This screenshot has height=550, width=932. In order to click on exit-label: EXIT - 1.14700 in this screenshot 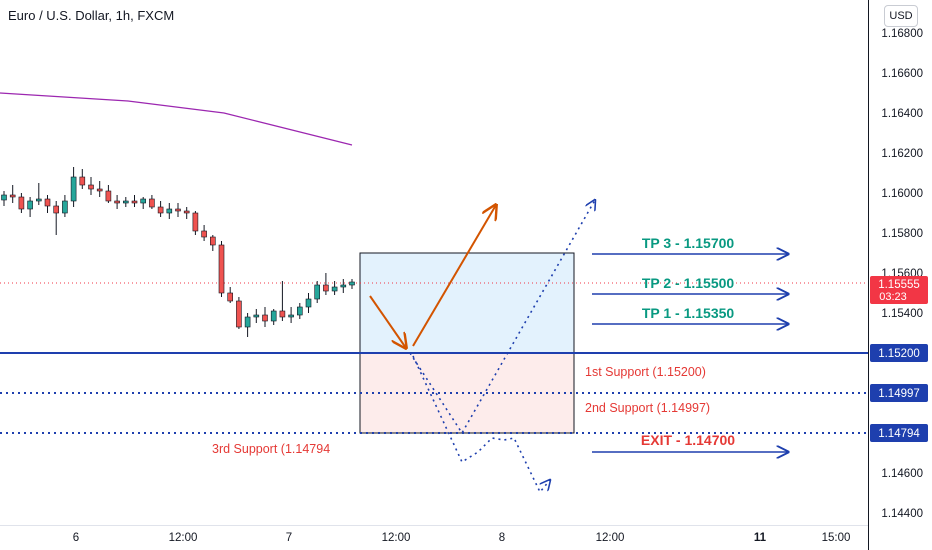, I will do `click(688, 440)`.